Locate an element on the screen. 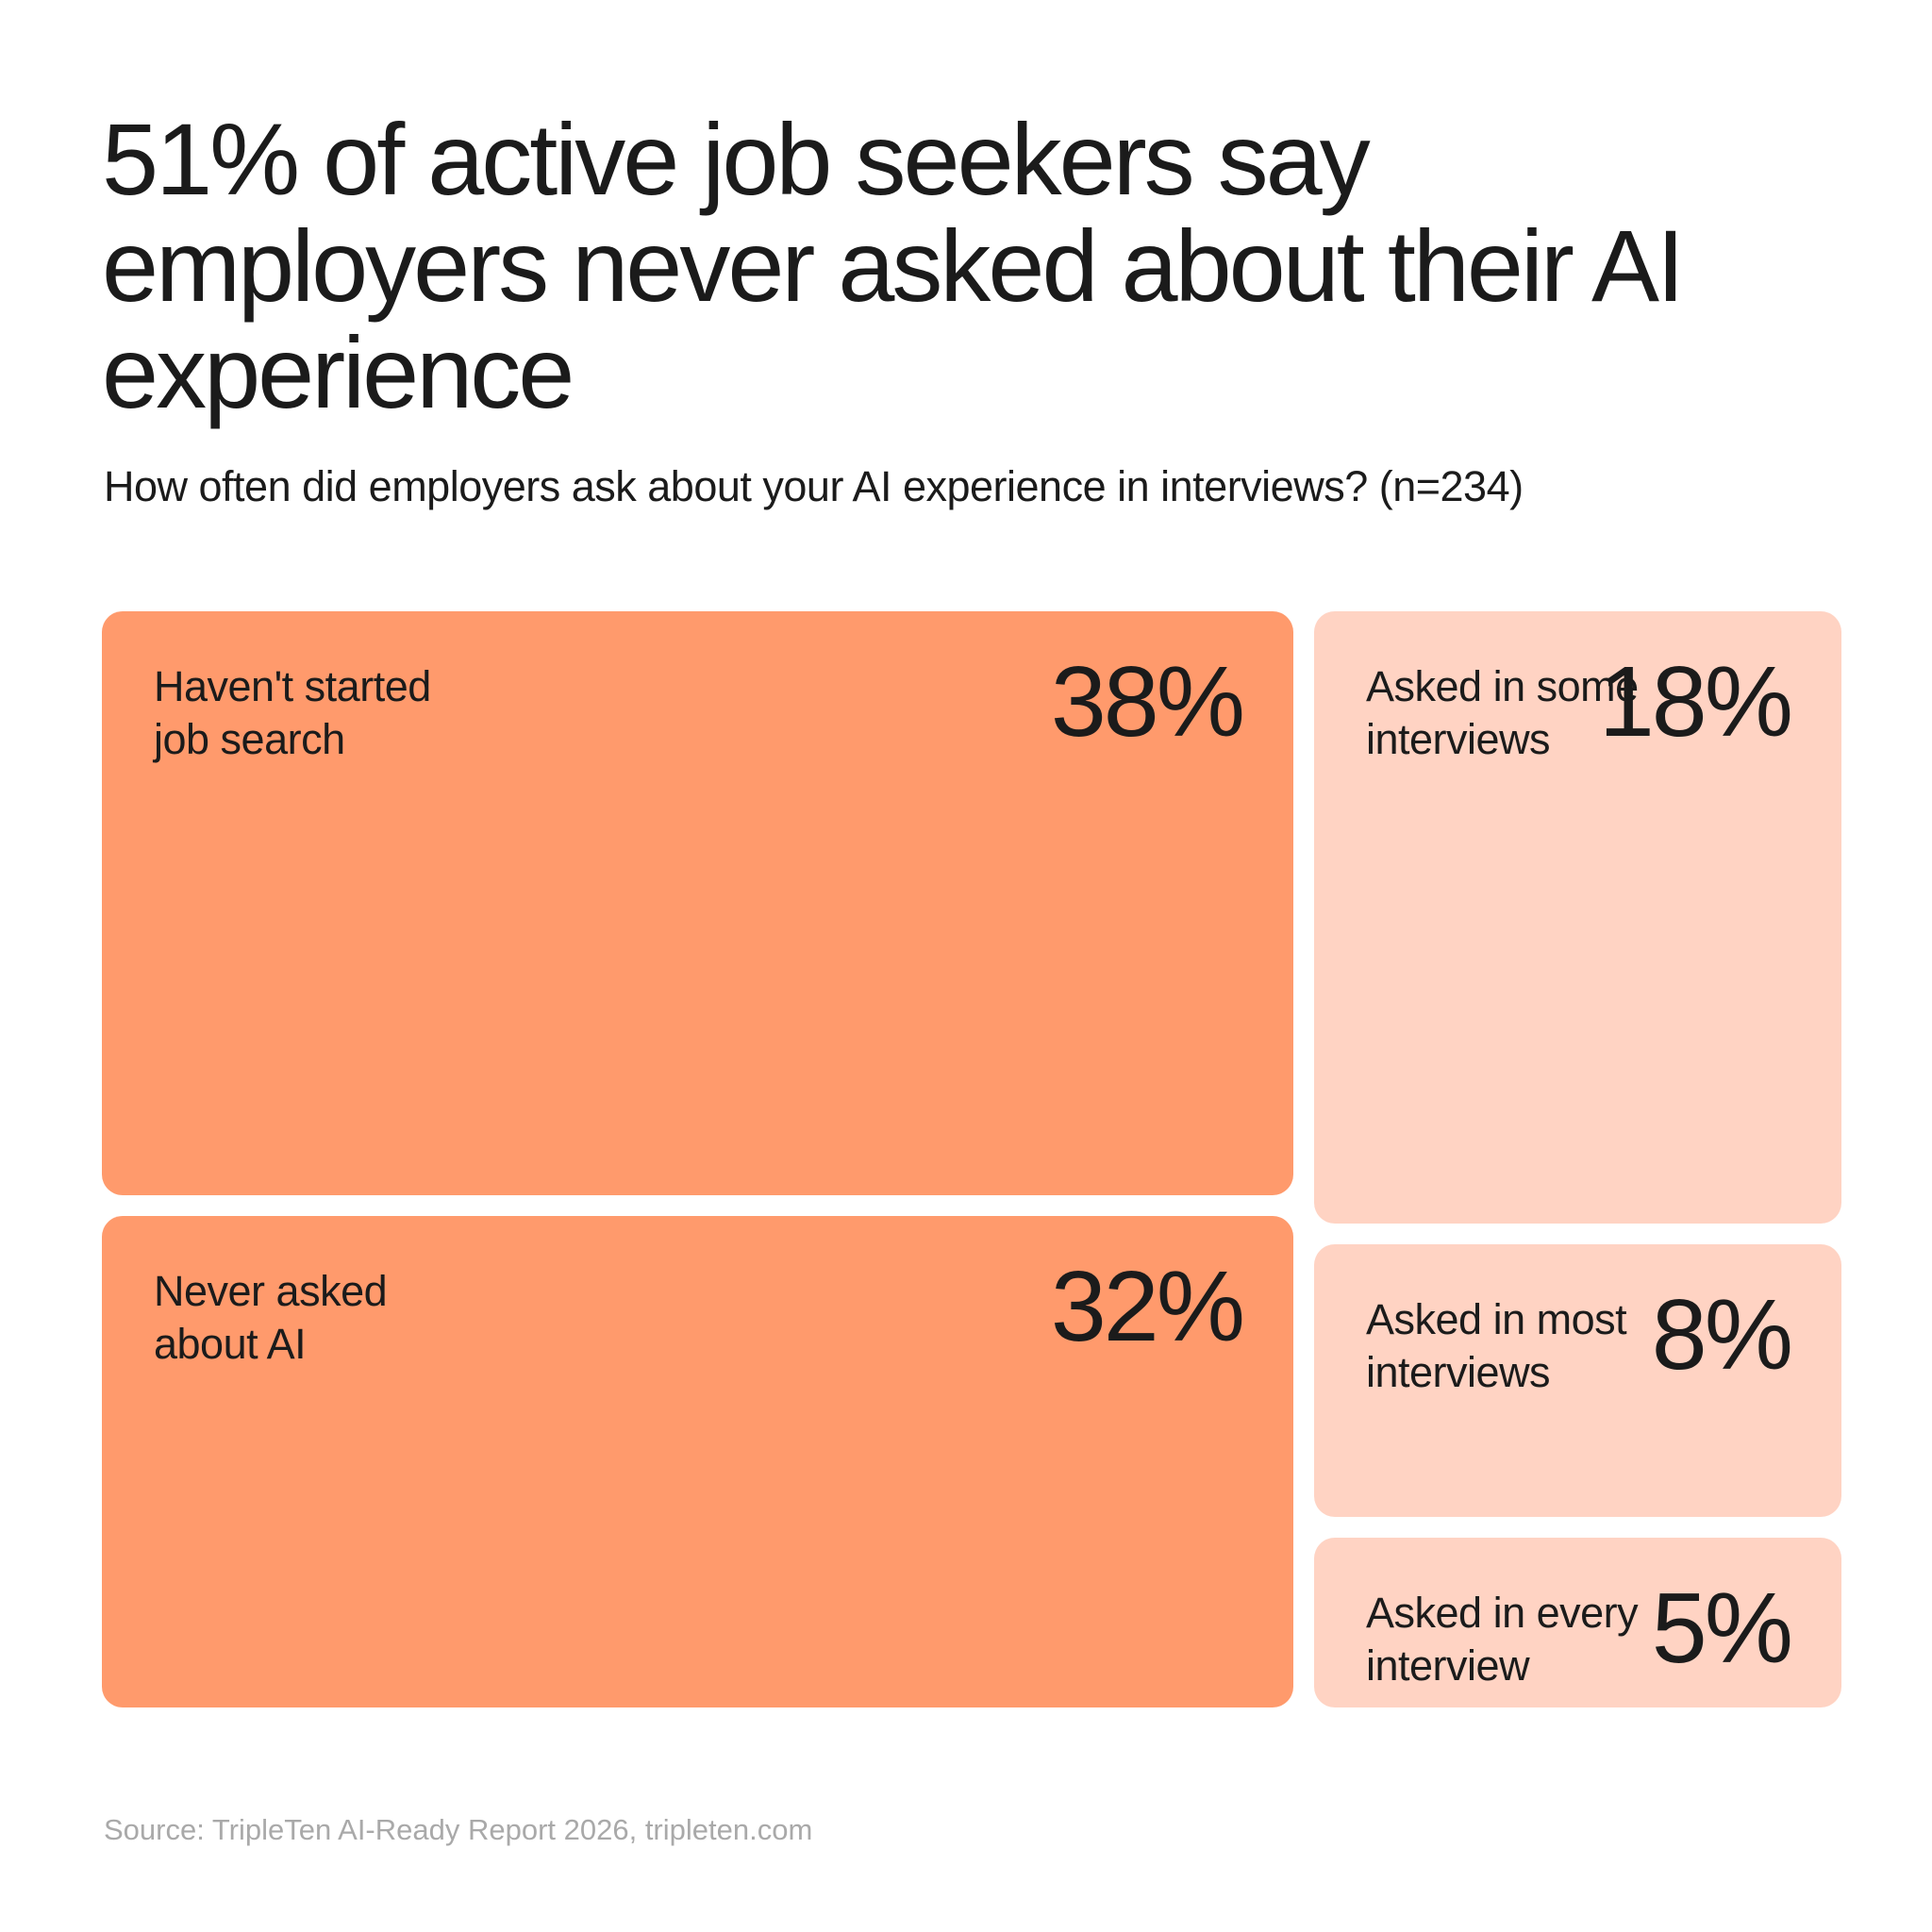 The height and width of the screenshot is (1932, 1932). tile-value-label: 18% is located at coordinates (1696, 702).